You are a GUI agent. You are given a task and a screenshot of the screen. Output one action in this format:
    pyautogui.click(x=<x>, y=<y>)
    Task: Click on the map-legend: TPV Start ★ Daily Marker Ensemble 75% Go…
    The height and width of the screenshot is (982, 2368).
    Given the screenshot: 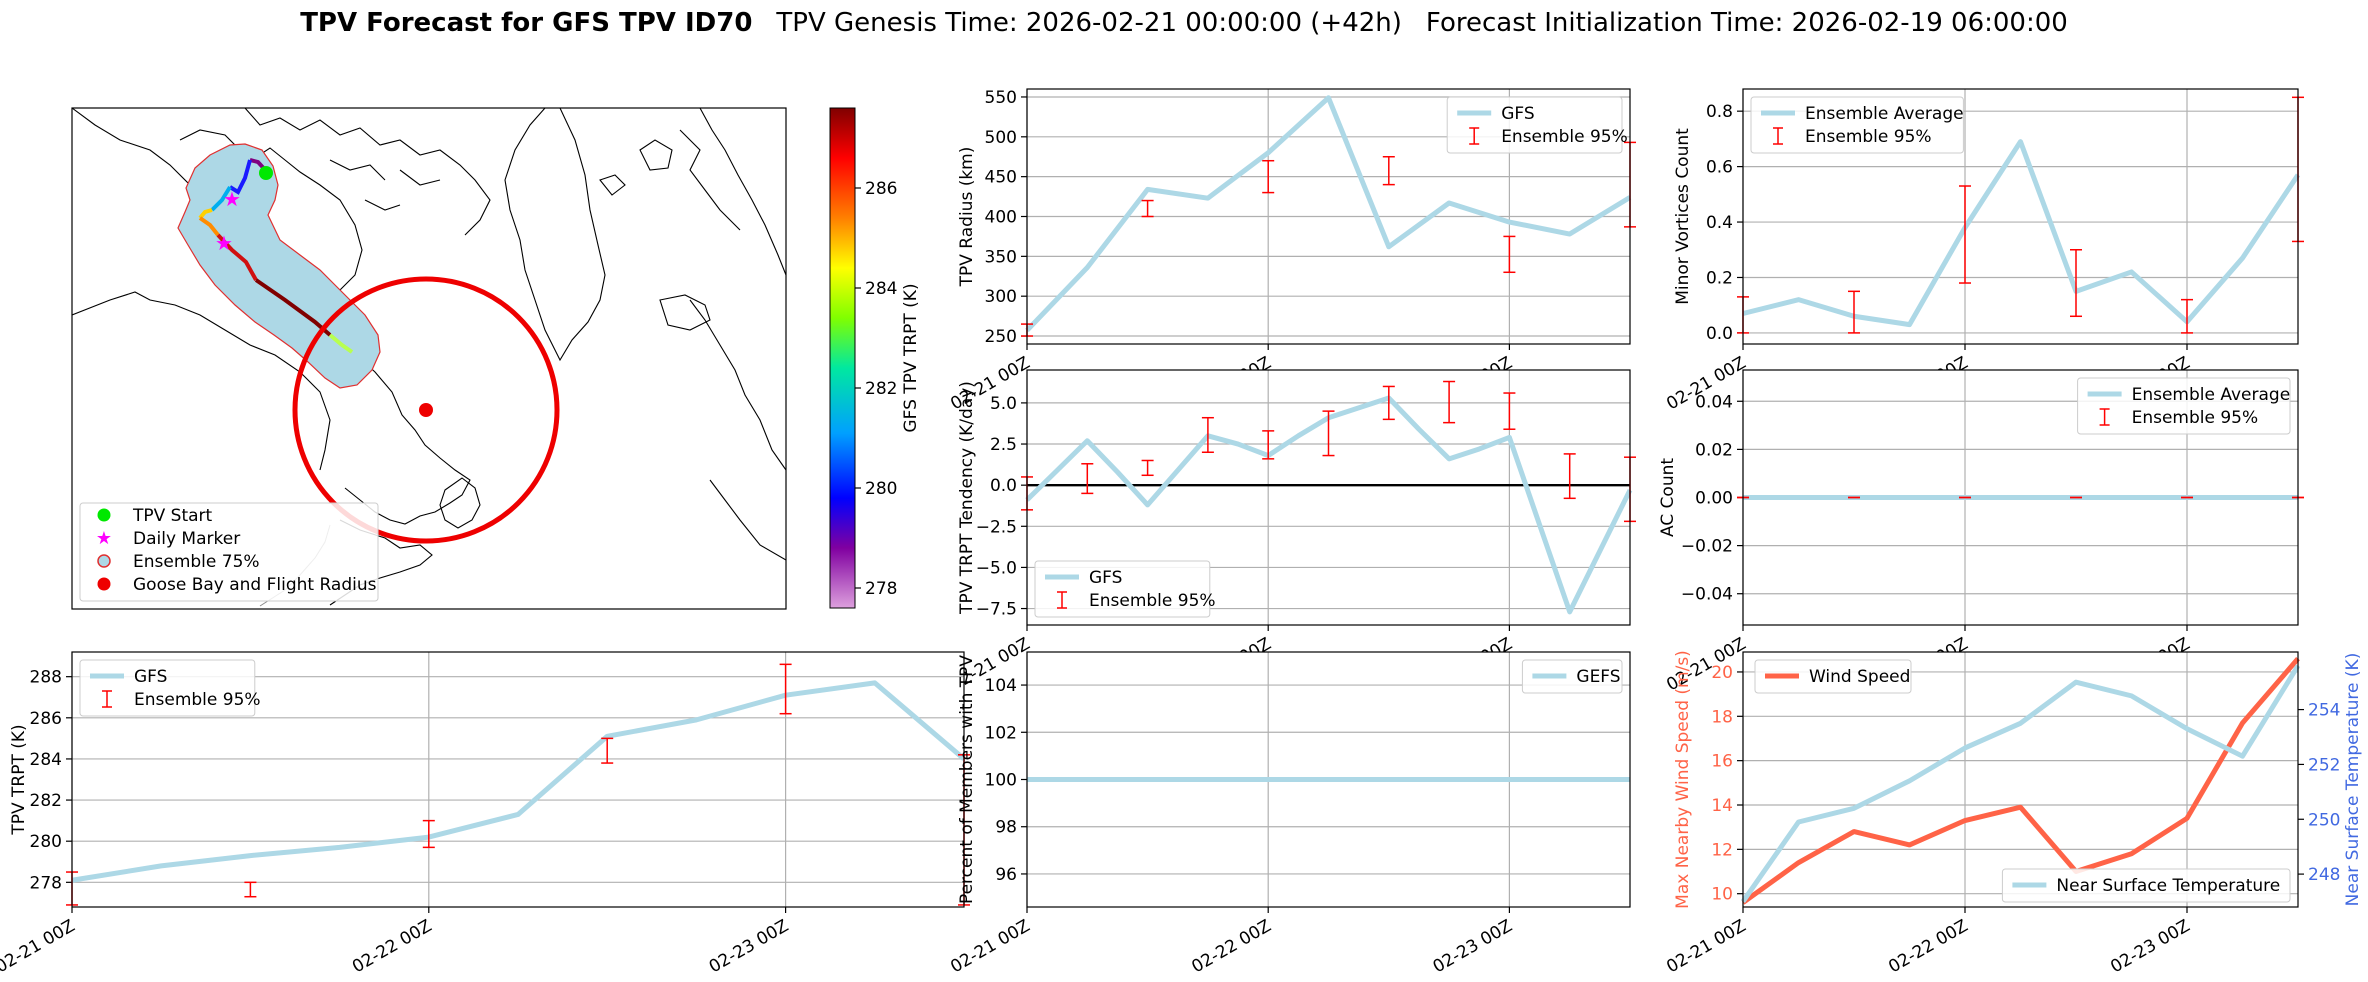 What is the action you would take?
    pyautogui.click(x=229, y=552)
    